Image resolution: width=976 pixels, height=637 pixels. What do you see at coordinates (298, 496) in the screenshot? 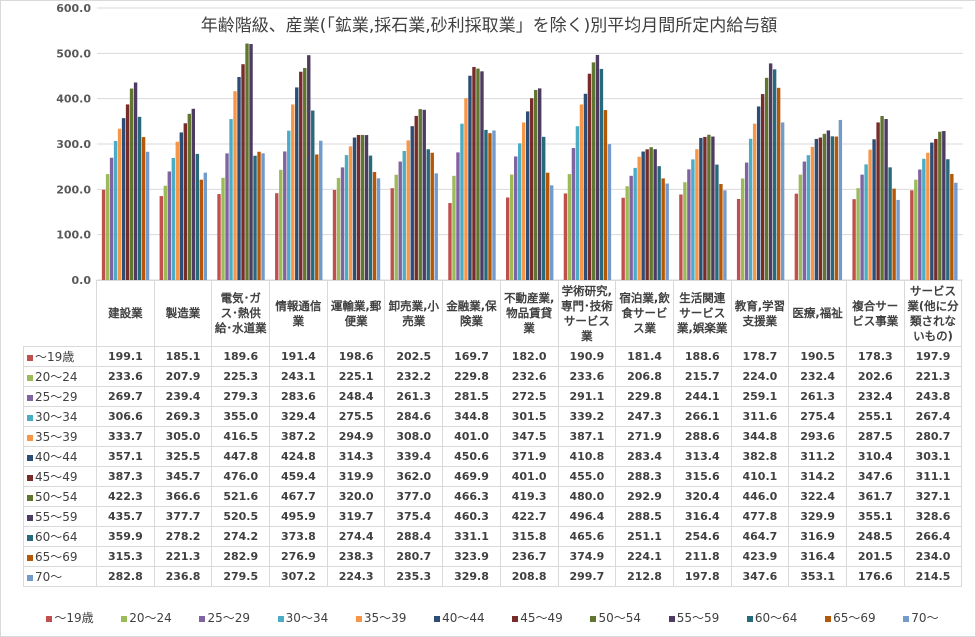
I see `data-label: 467.7` at bounding box center [298, 496].